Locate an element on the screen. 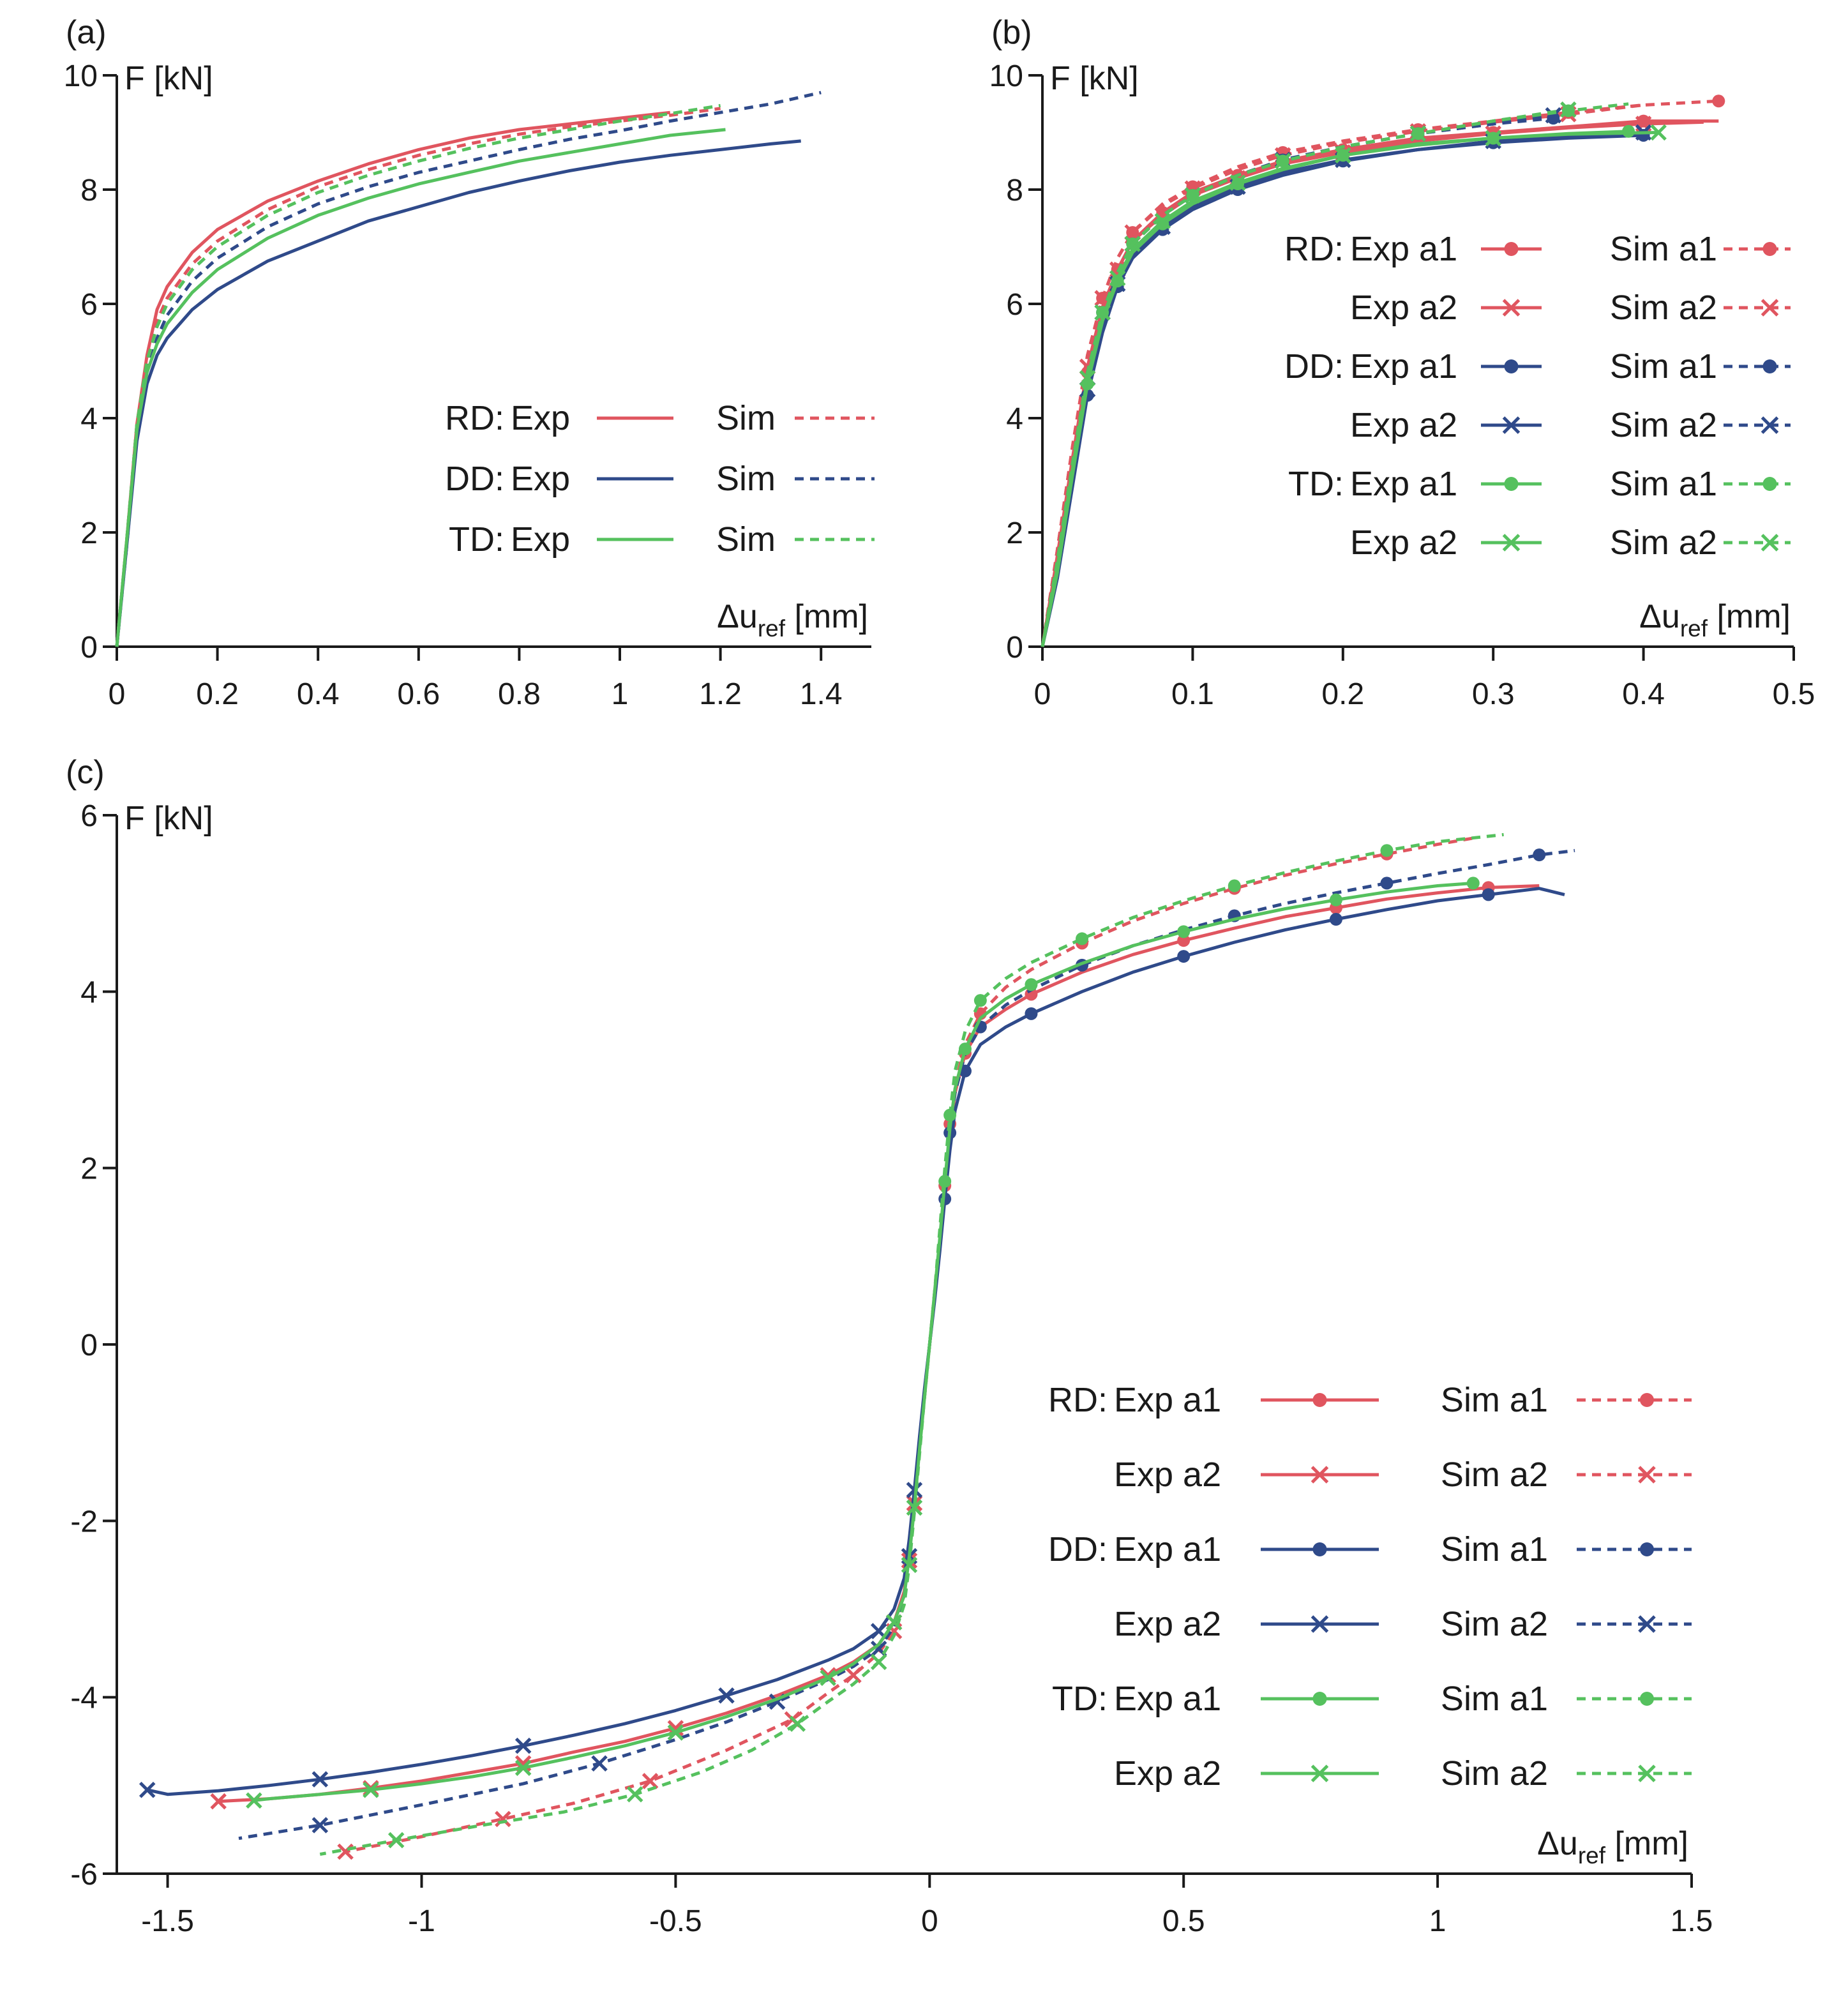 The height and width of the screenshot is (2002, 1848). data-point-rd-exp-a2 is located at coordinates (218, 1801).